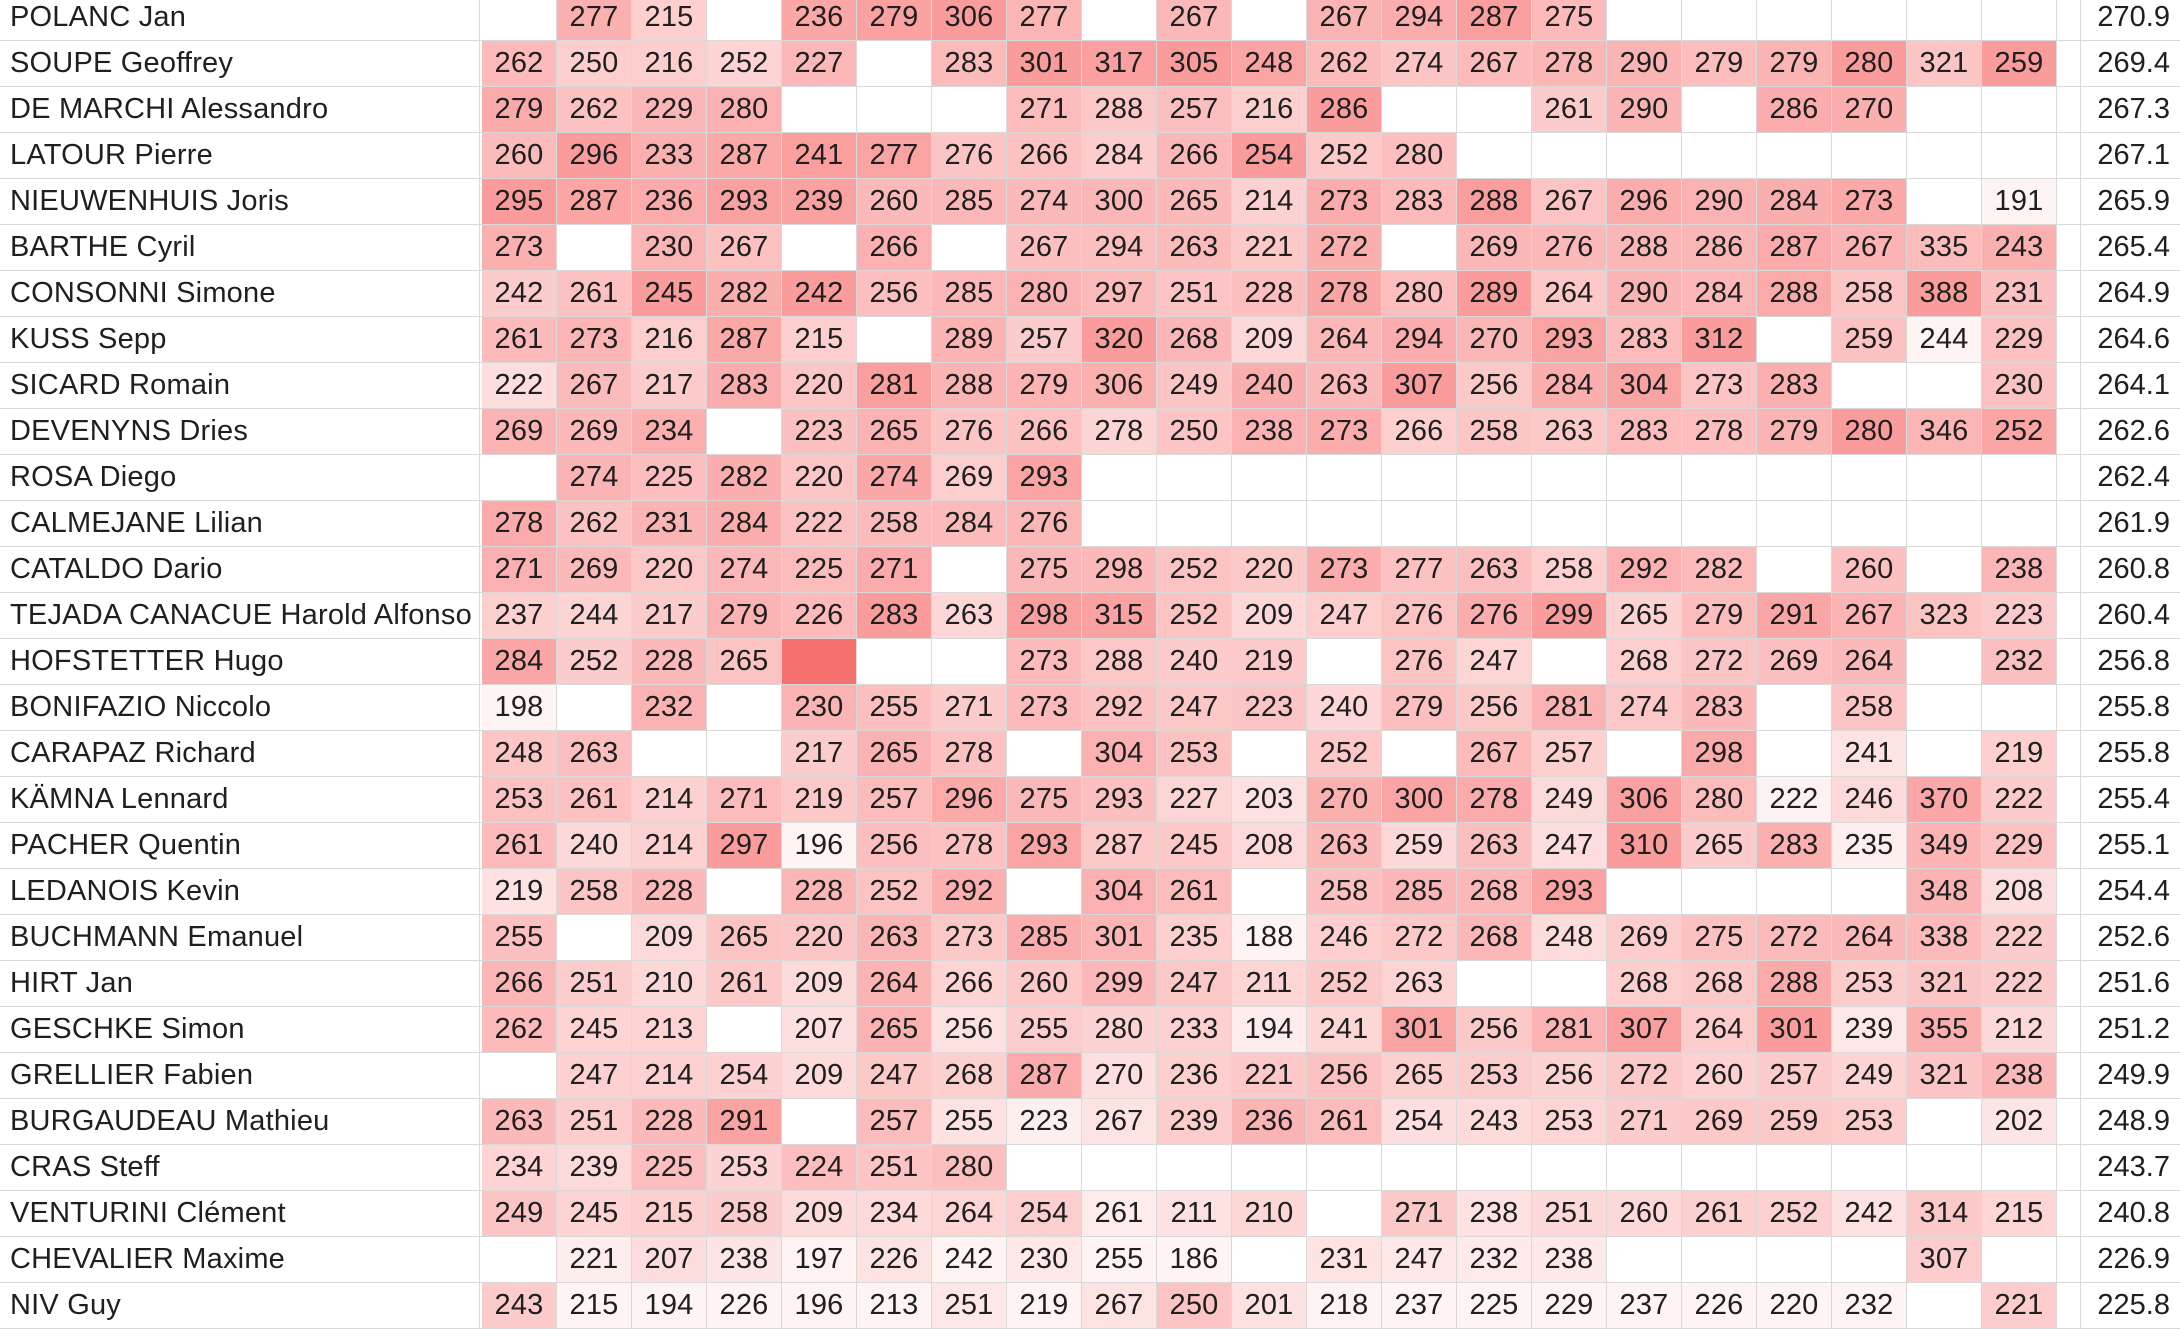 This screenshot has width=2180, height=1340. I want to click on average-cell: 262.6, so click(2130, 431).